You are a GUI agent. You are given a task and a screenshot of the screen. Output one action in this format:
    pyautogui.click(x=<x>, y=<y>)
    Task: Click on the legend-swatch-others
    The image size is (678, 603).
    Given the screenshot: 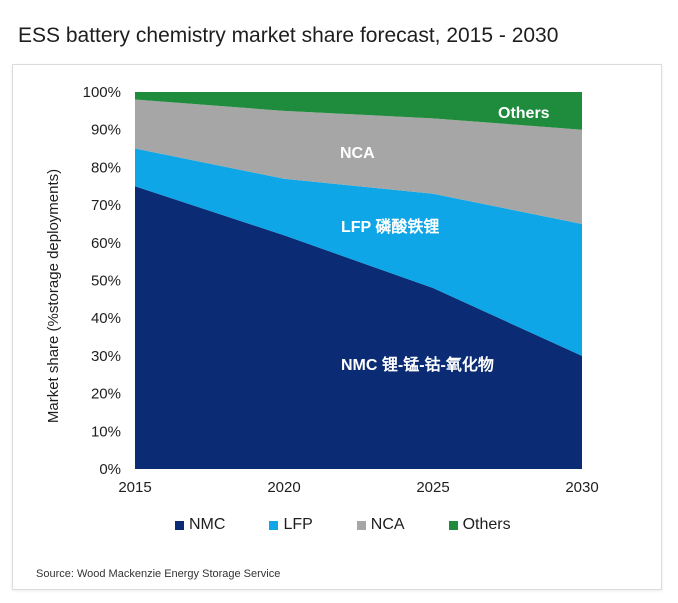 What is the action you would take?
    pyautogui.click(x=453, y=525)
    